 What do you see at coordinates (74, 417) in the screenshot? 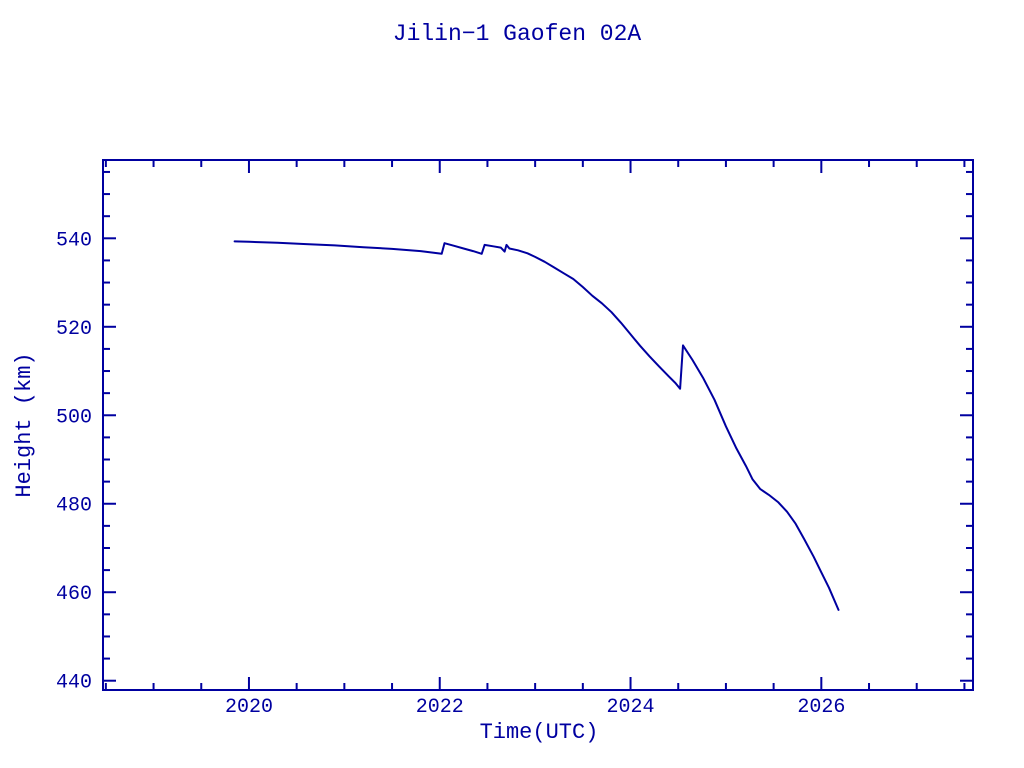
I see `y-tick-label: 500` at bounding box center [74, 417].